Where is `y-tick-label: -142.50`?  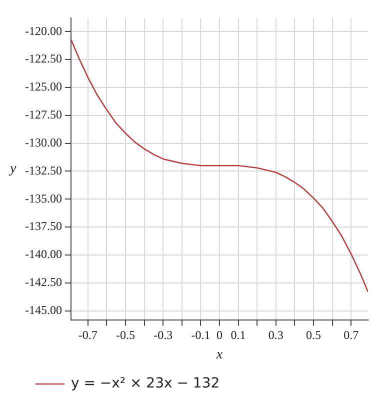
y-tick-label: -142.50 is located at coordinates (43, 282).